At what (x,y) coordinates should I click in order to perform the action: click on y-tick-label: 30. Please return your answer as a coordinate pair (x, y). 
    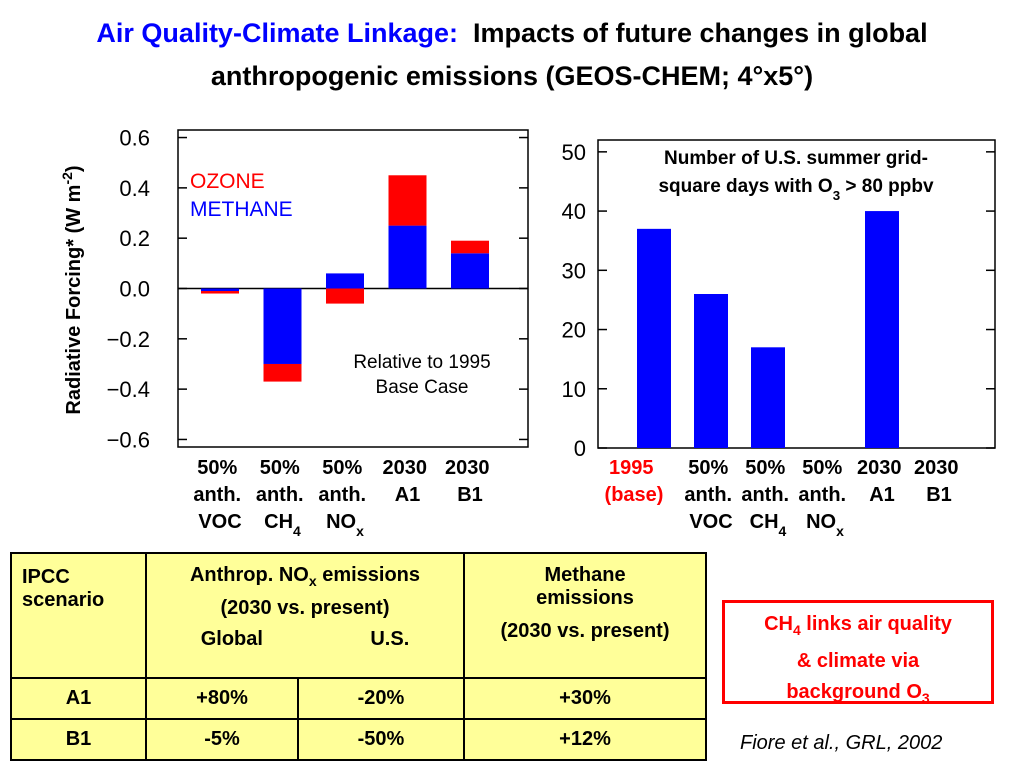
    Looking at the image, I should click on (574, 270).